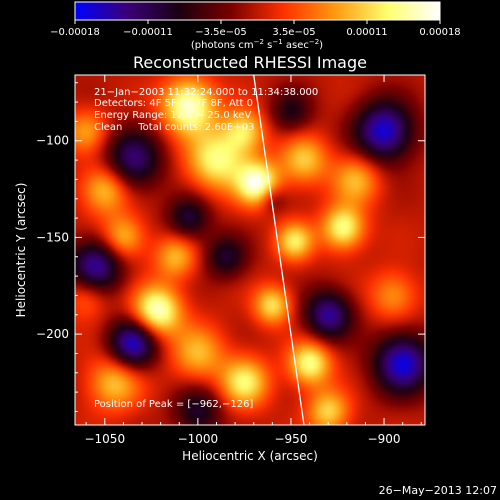 This screenshot has height=500, width=500. What do you see at coordinates (279, 250) in the screenshot?
I see `solar-limb-line` at bounding box center [279, 250].